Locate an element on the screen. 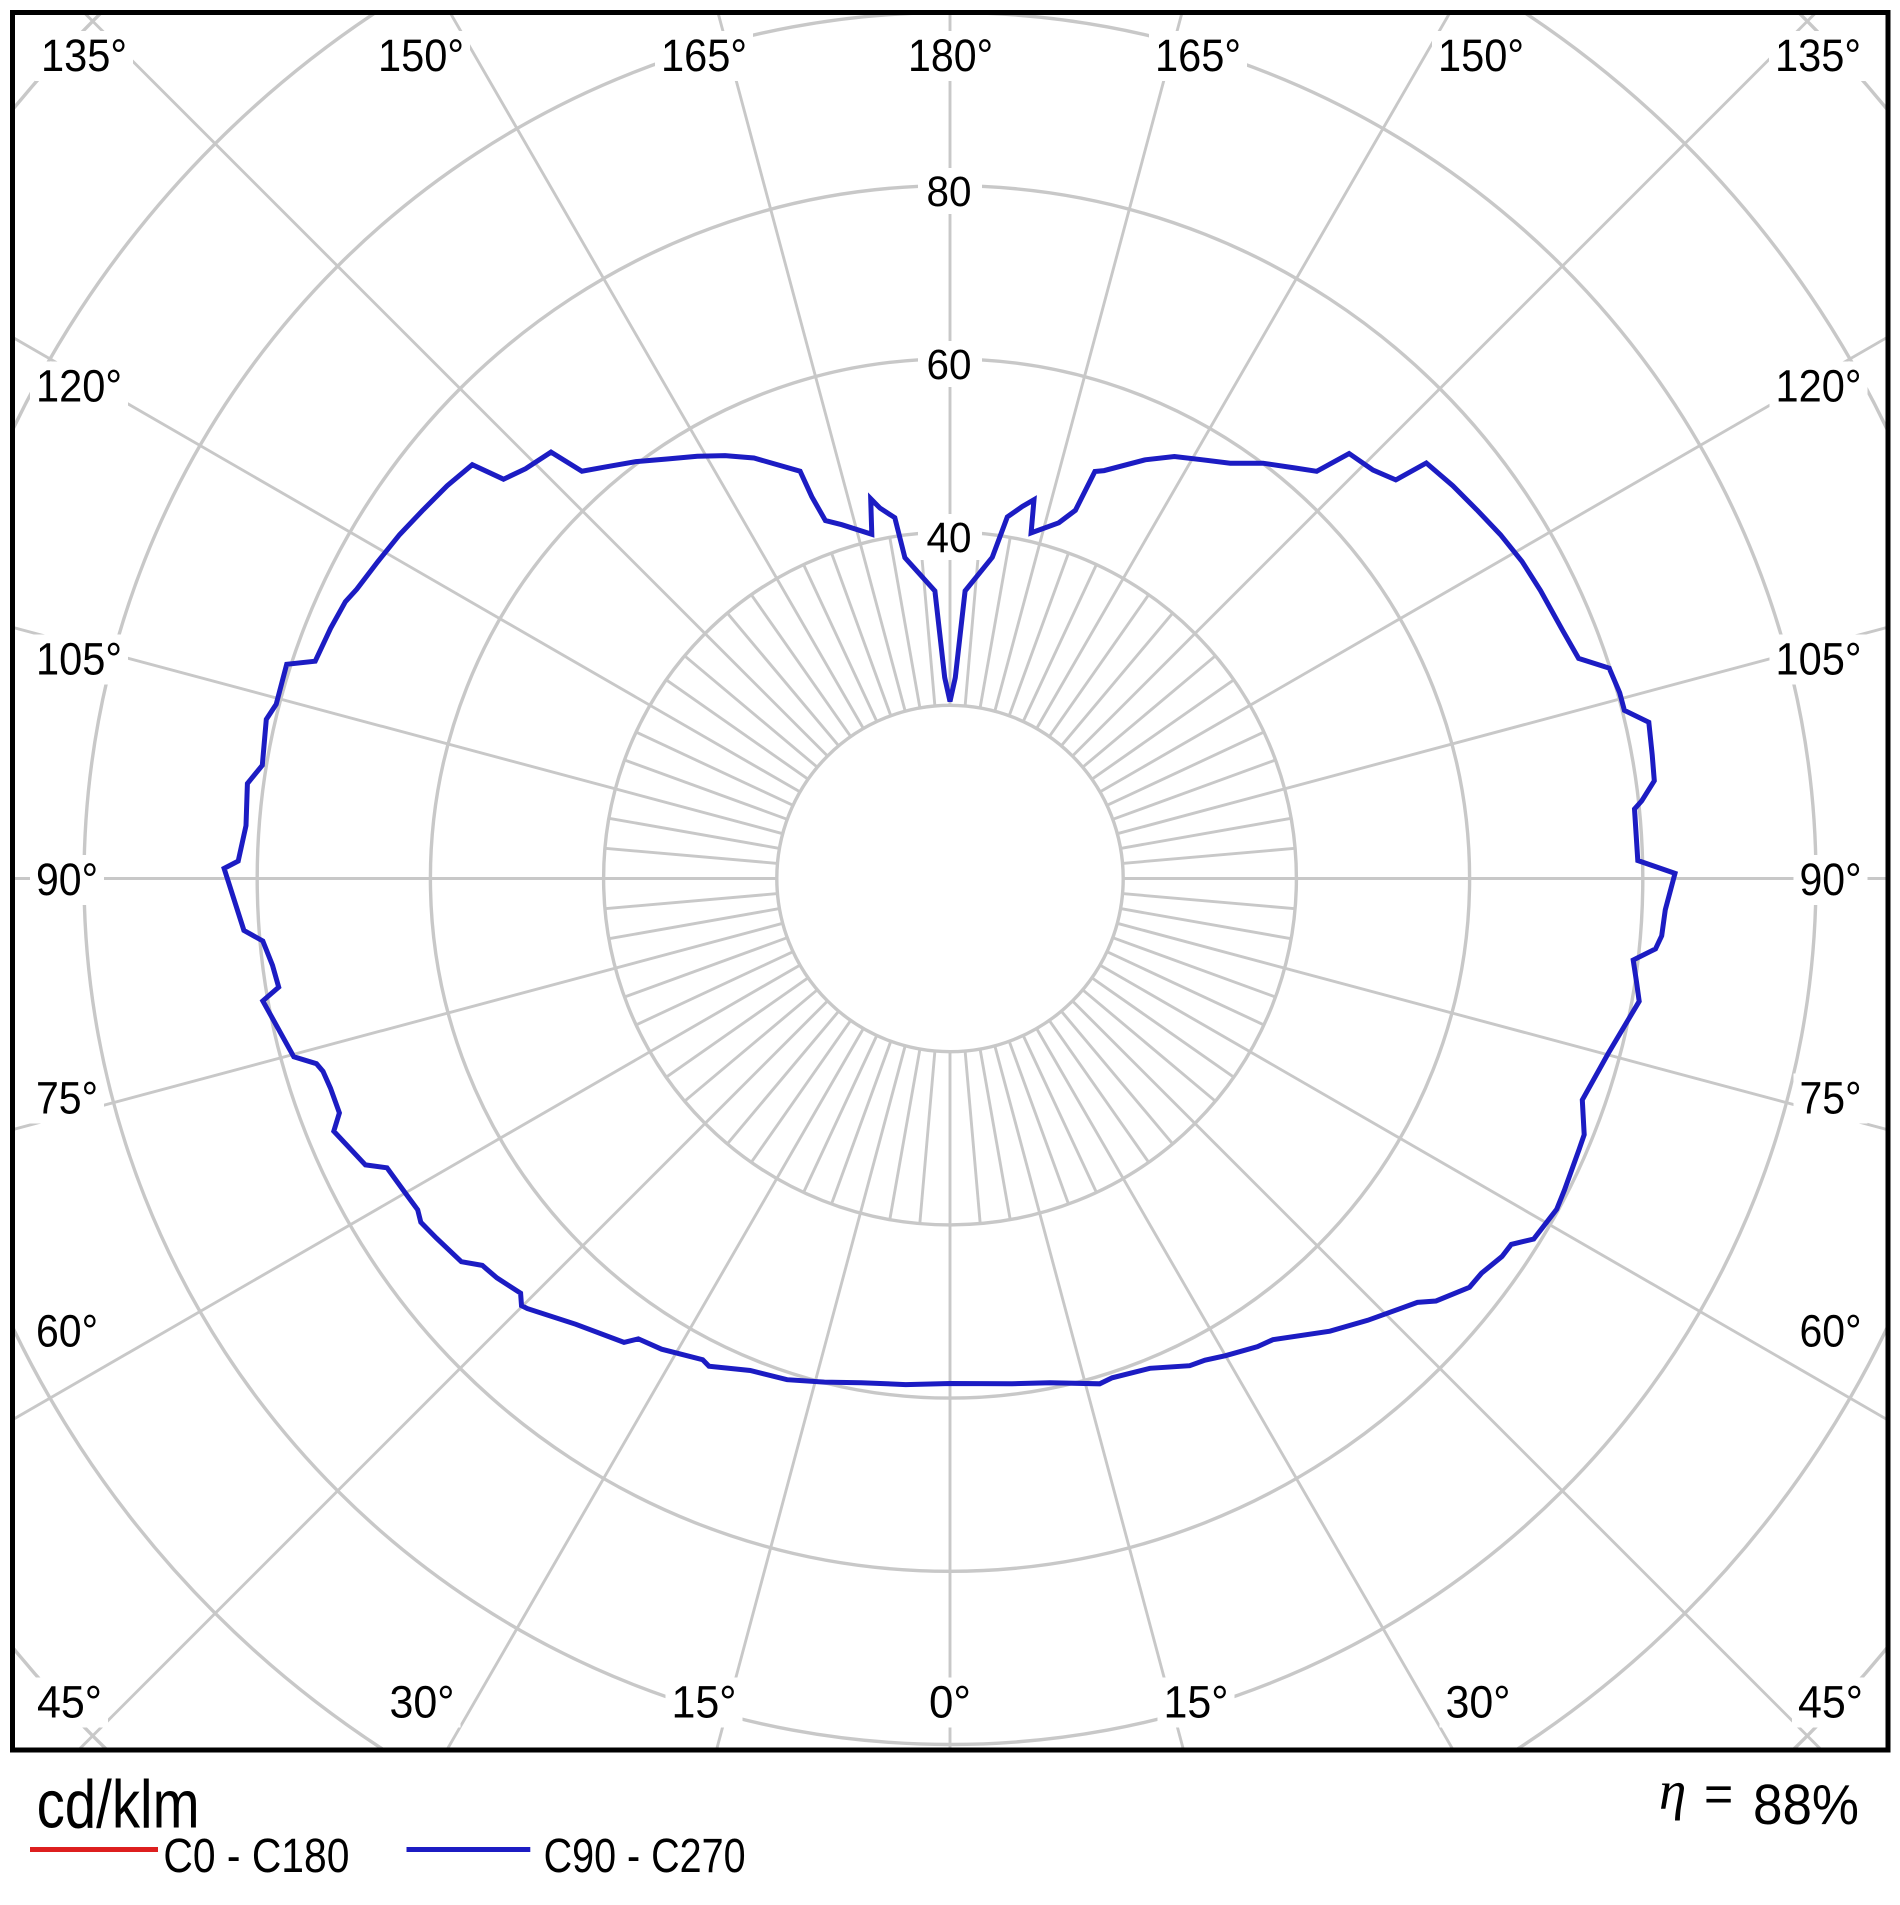 This screenshot has height=1905, width=1900. svg-text: cd/klm is located at coordinates (118, 1805).